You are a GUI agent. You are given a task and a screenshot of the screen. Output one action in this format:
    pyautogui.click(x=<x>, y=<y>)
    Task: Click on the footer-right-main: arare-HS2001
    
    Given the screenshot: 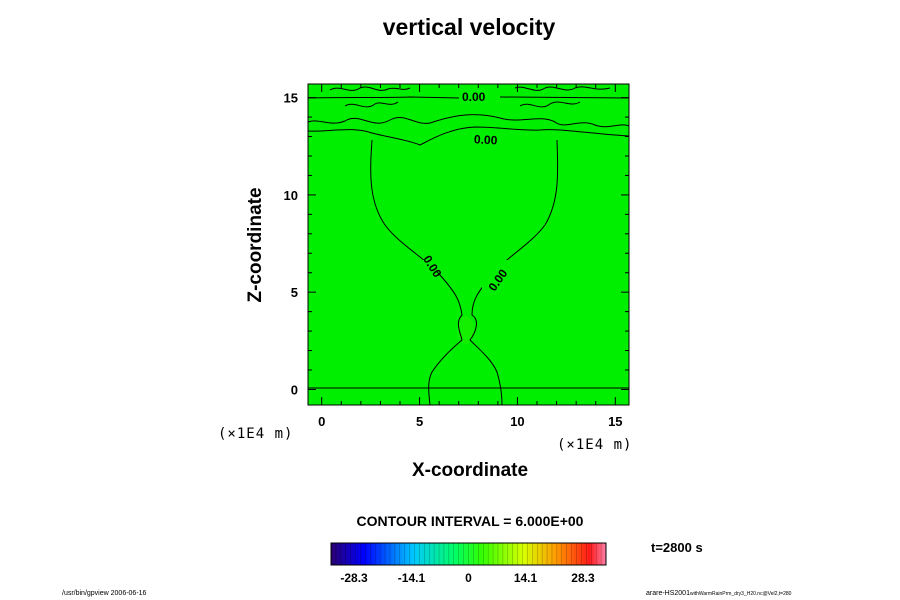 What is the action you would take?
    pyautogui.click(x=668, y=593)
    